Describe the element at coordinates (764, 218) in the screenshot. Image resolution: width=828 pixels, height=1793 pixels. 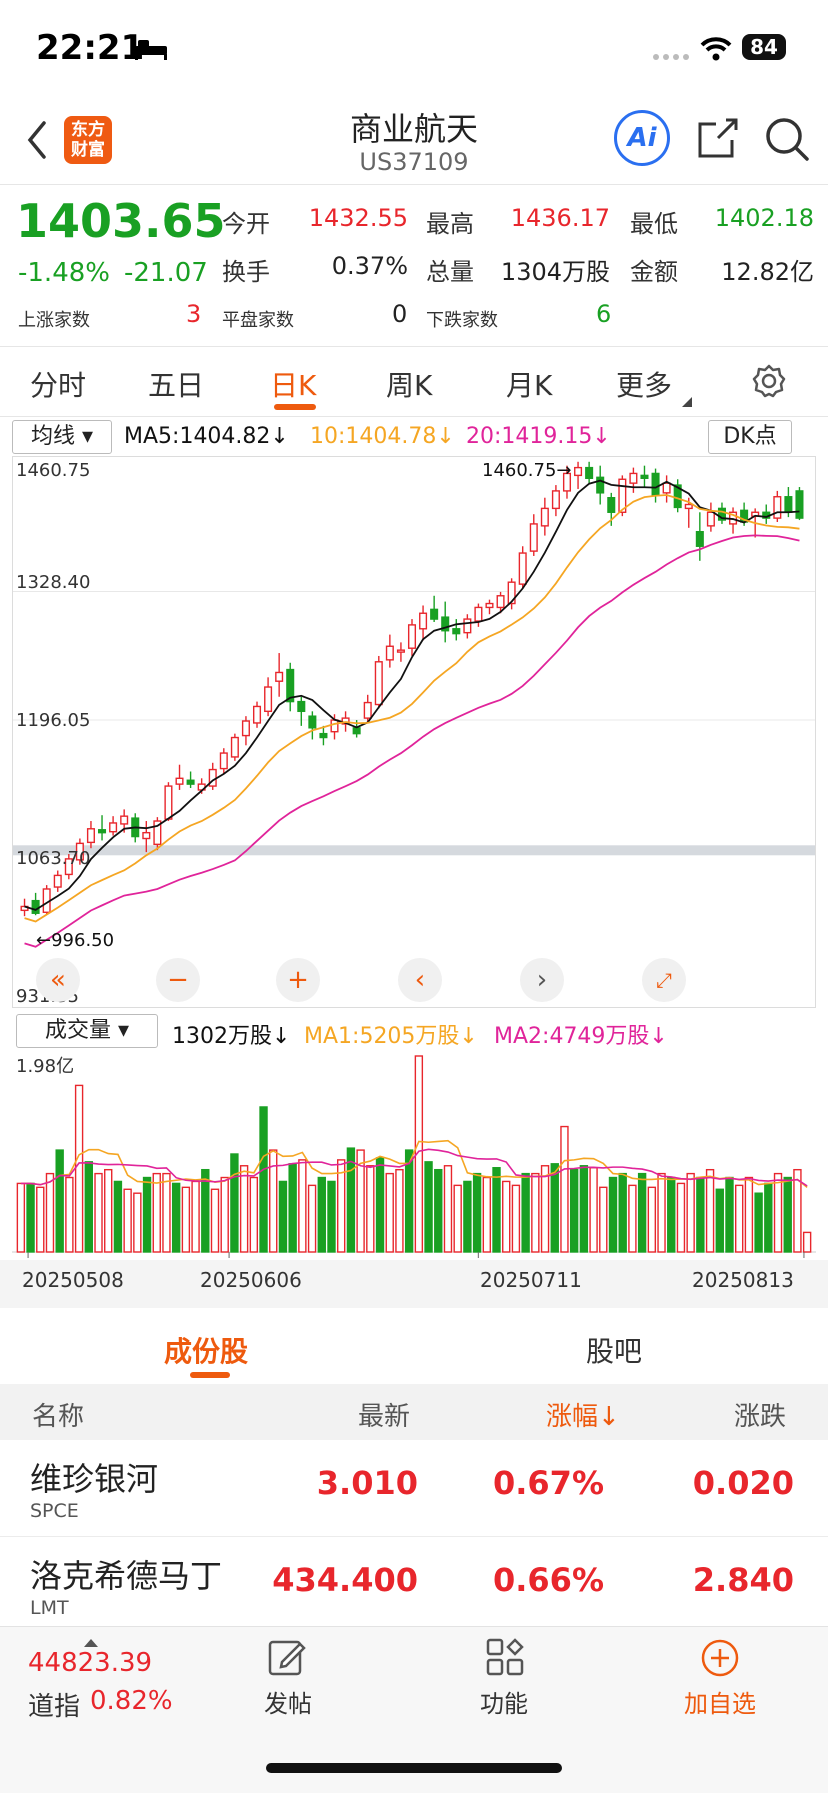
I see `low-value: 1402.18` at that location.